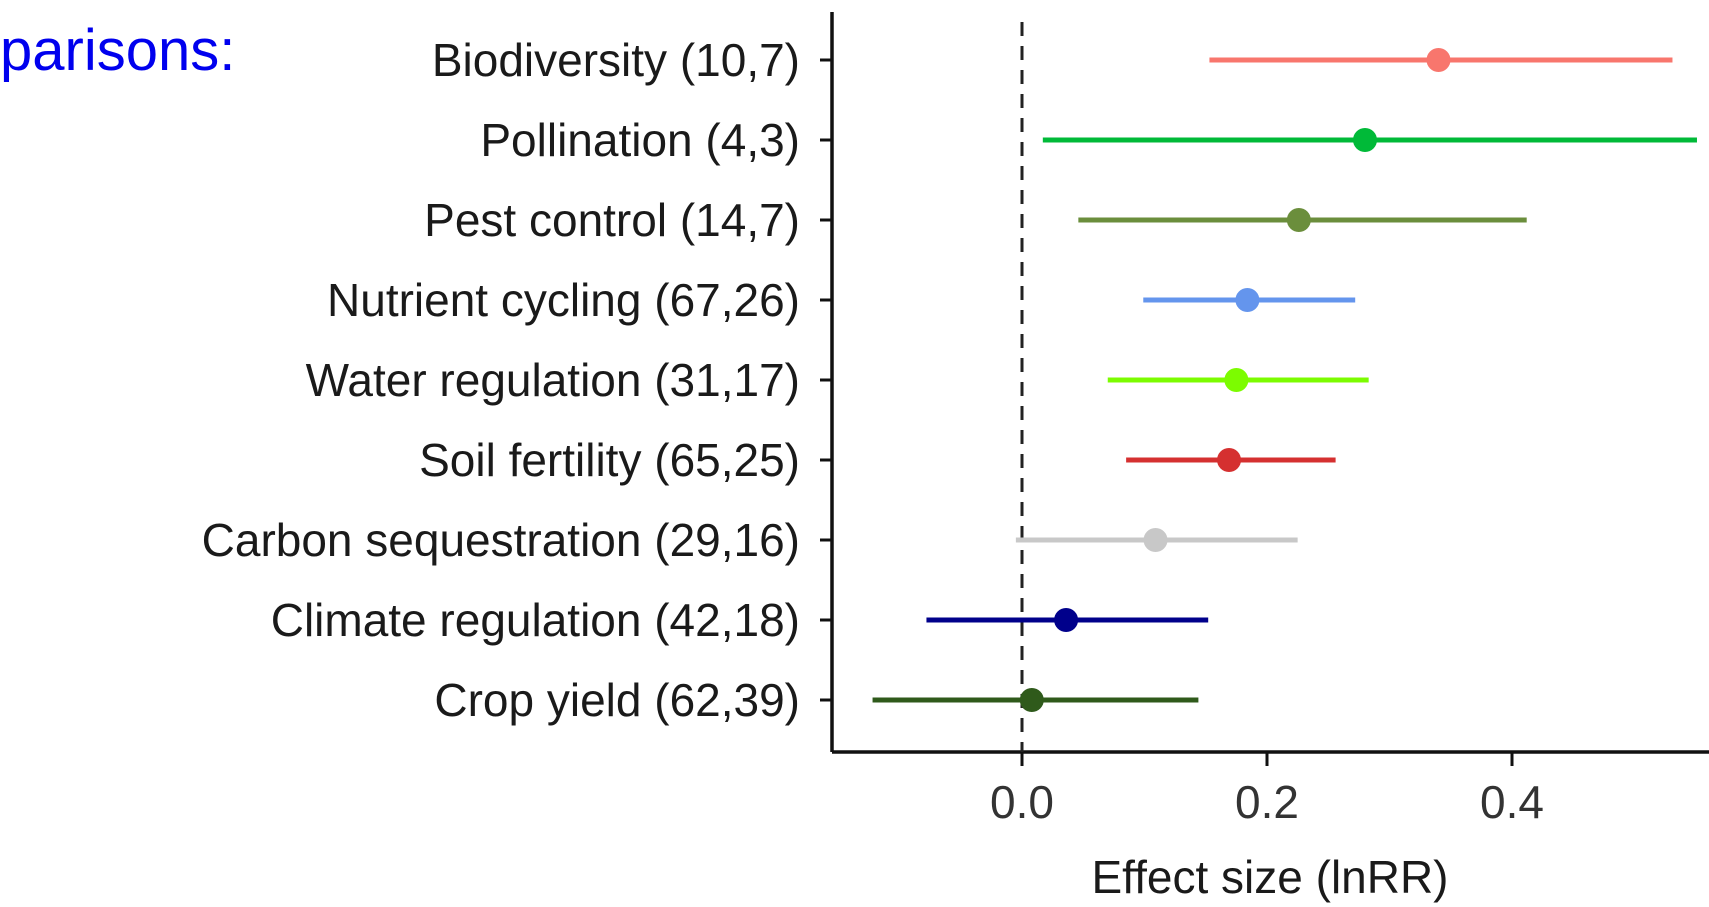  What do you see at coordinates (501, 540) in the screenshot?
I see `category-label: Carbon sequestration (29,16)` at bounding box center [501, 540].